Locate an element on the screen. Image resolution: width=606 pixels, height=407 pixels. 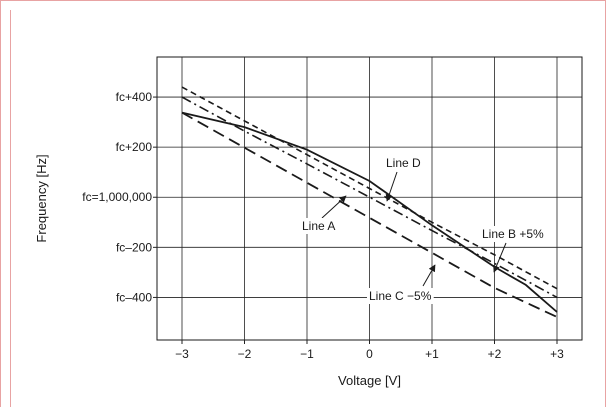
annotation-arrow-line-a is located at coordinates (334, 207).